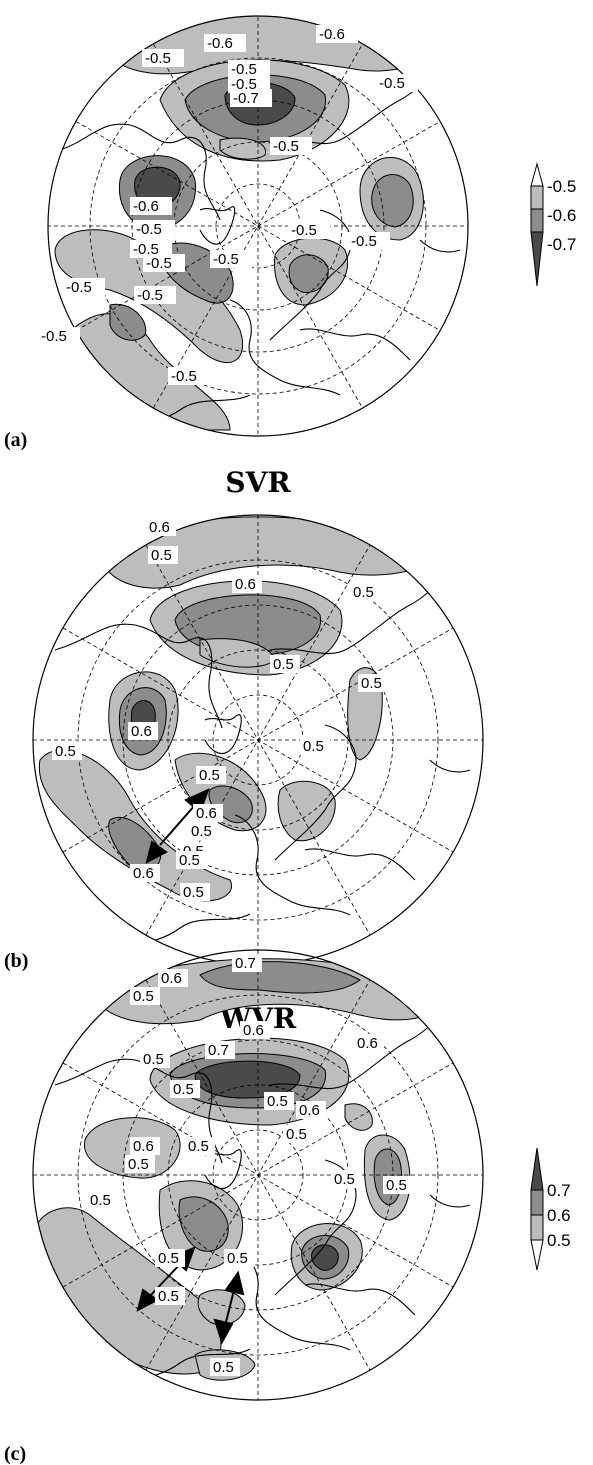 This screenshot has width=593, height=1465. Describe the element at coordinates (15, 440) in the screenshot. I see `panel-letter-a: (a)` at that location.